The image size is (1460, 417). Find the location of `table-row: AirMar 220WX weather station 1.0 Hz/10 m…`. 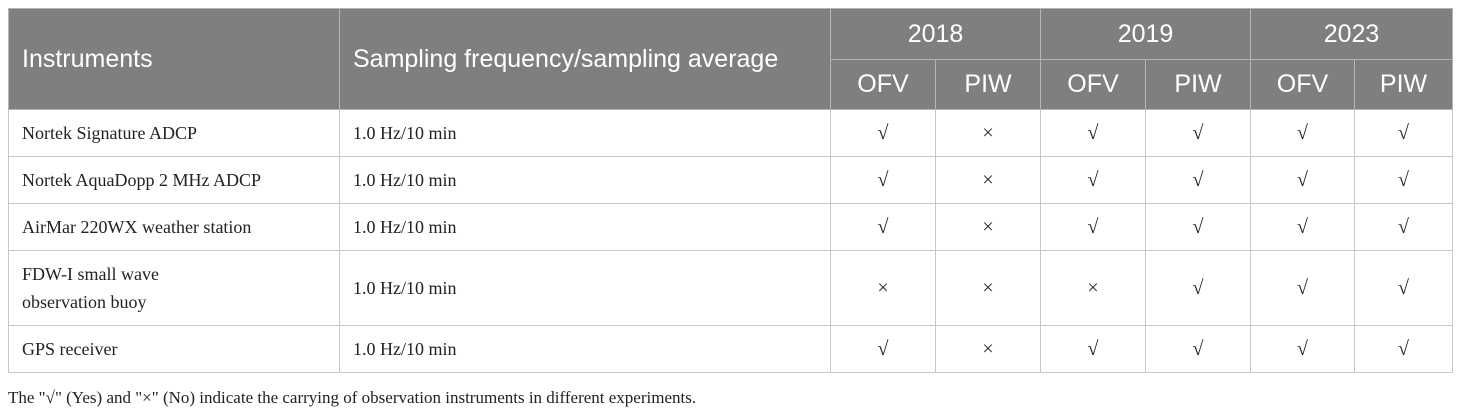

table-row: AirMar 220WX weather station 1.0 Hz/10 m… is located at coordinates (730, 227).